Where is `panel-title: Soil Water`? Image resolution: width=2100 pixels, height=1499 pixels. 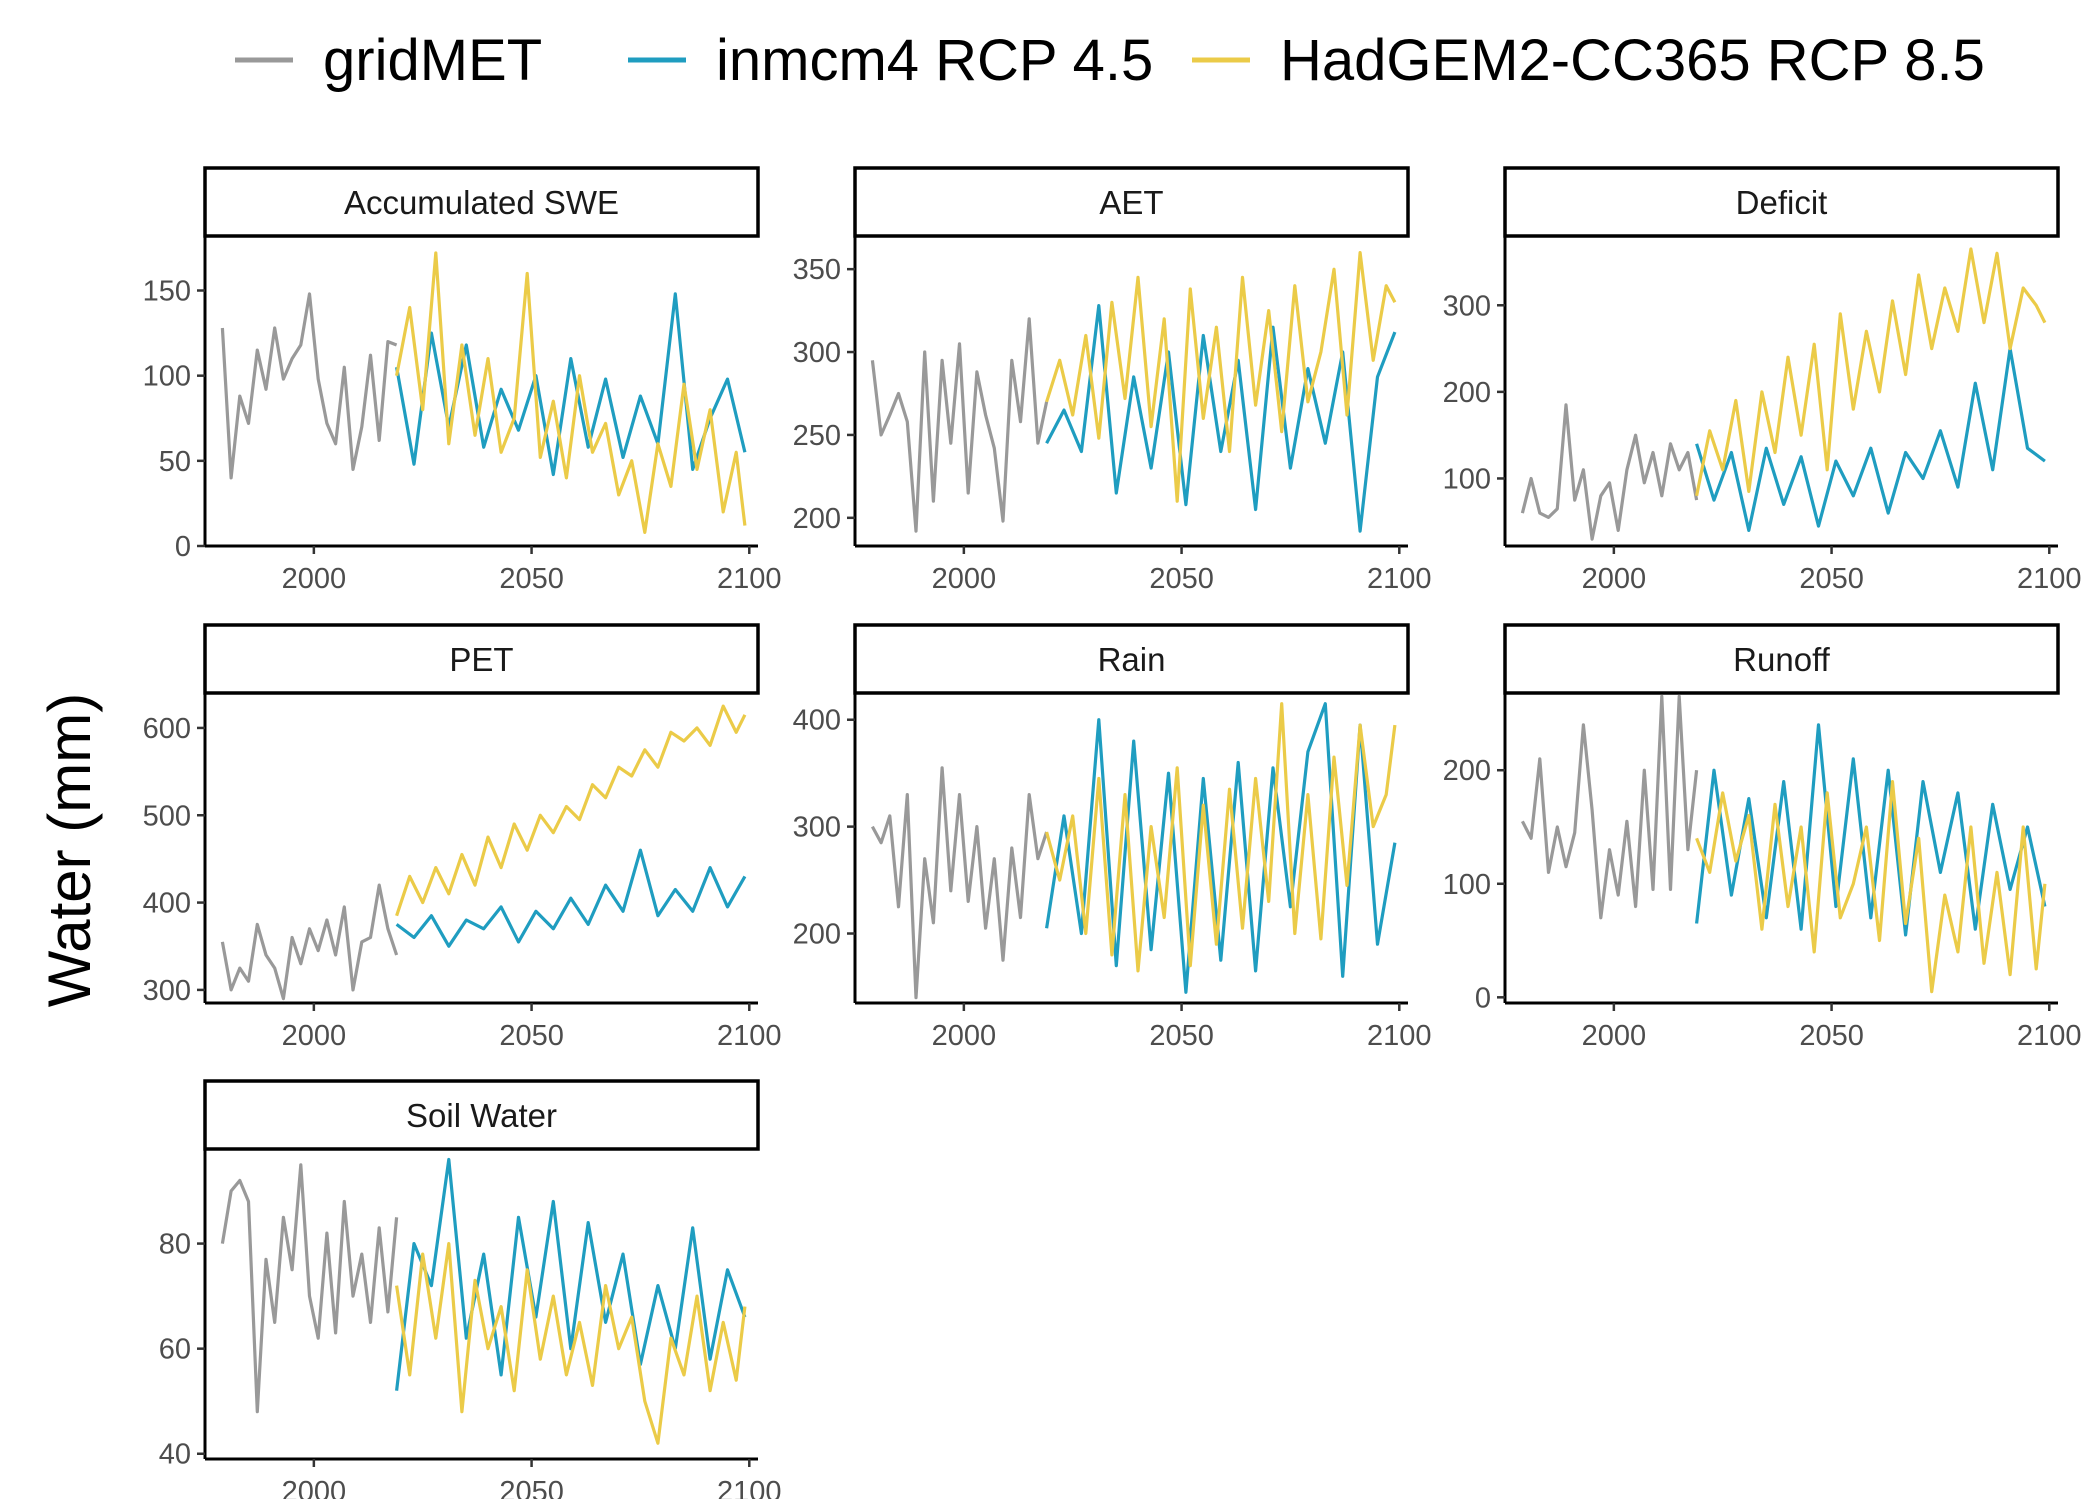
panel-title: Soil Water is located at coordinates (481, 1115).